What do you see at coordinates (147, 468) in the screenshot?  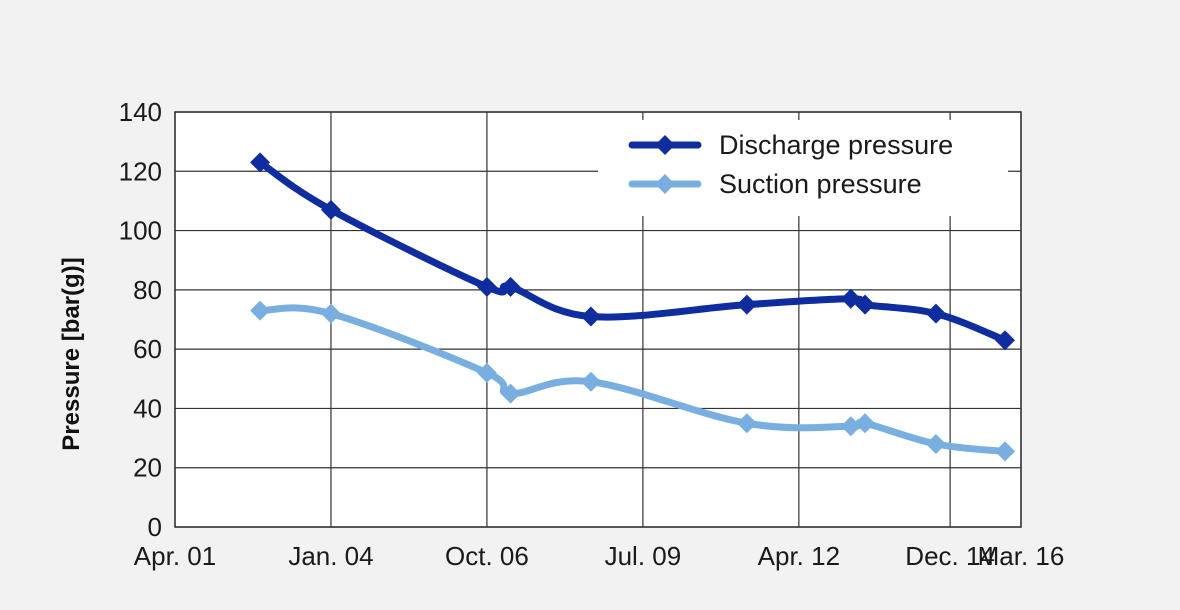 I see `y-tick-label: 20` at bounding box center [147, 468].